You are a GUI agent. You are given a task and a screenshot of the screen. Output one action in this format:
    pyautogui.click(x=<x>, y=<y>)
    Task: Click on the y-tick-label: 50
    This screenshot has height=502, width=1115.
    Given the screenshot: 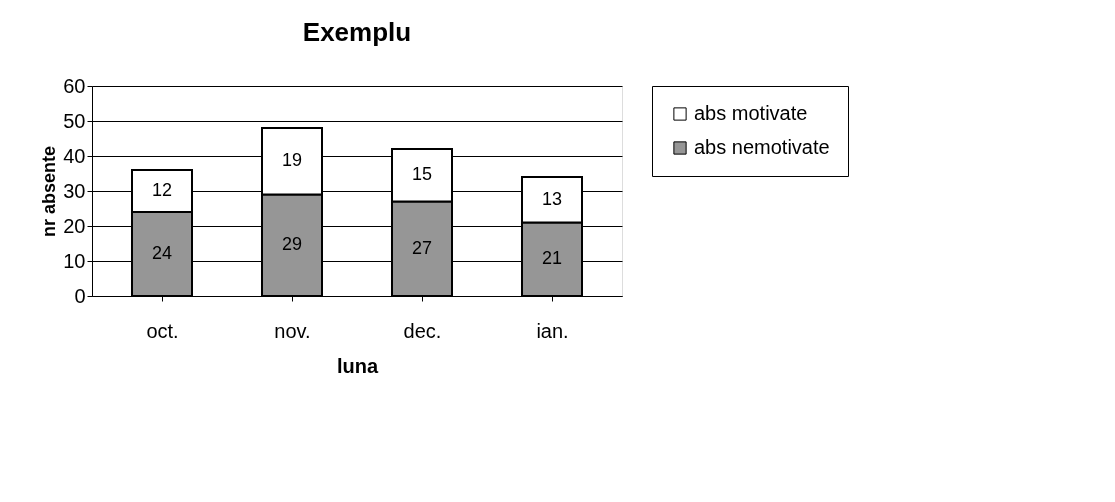 What is the action you would take?
    pyautogui.click(x=74, y=120)
    